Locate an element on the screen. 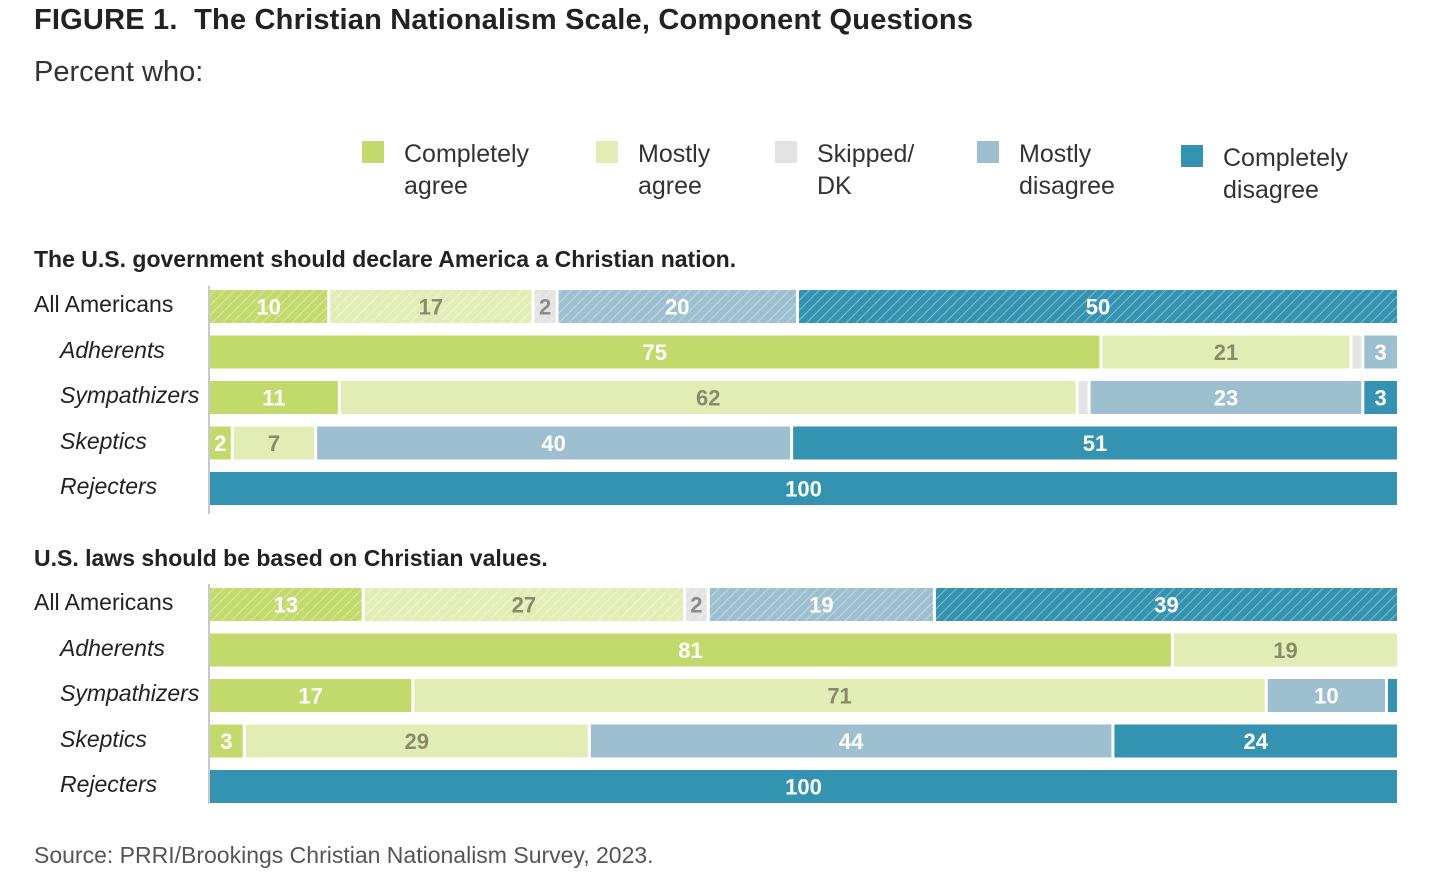 The height and width of the screenshot is (874, 1456). data-label: 81 is located at coordinates (690, 650).